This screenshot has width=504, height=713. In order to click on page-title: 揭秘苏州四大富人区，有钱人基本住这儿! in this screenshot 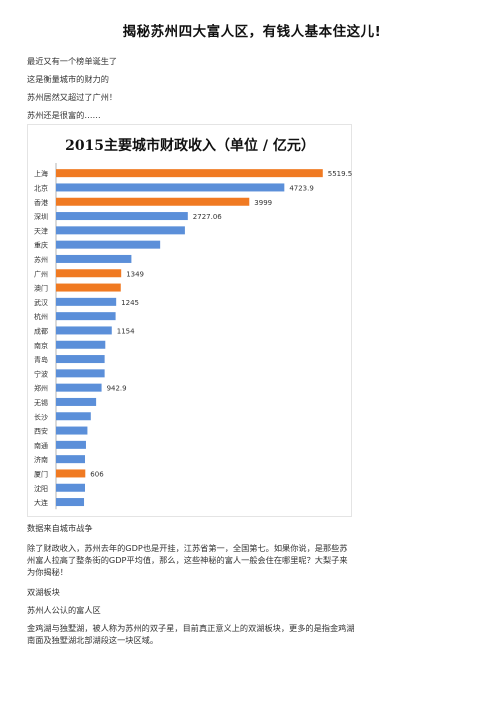, I will do `click(252, 32)`.